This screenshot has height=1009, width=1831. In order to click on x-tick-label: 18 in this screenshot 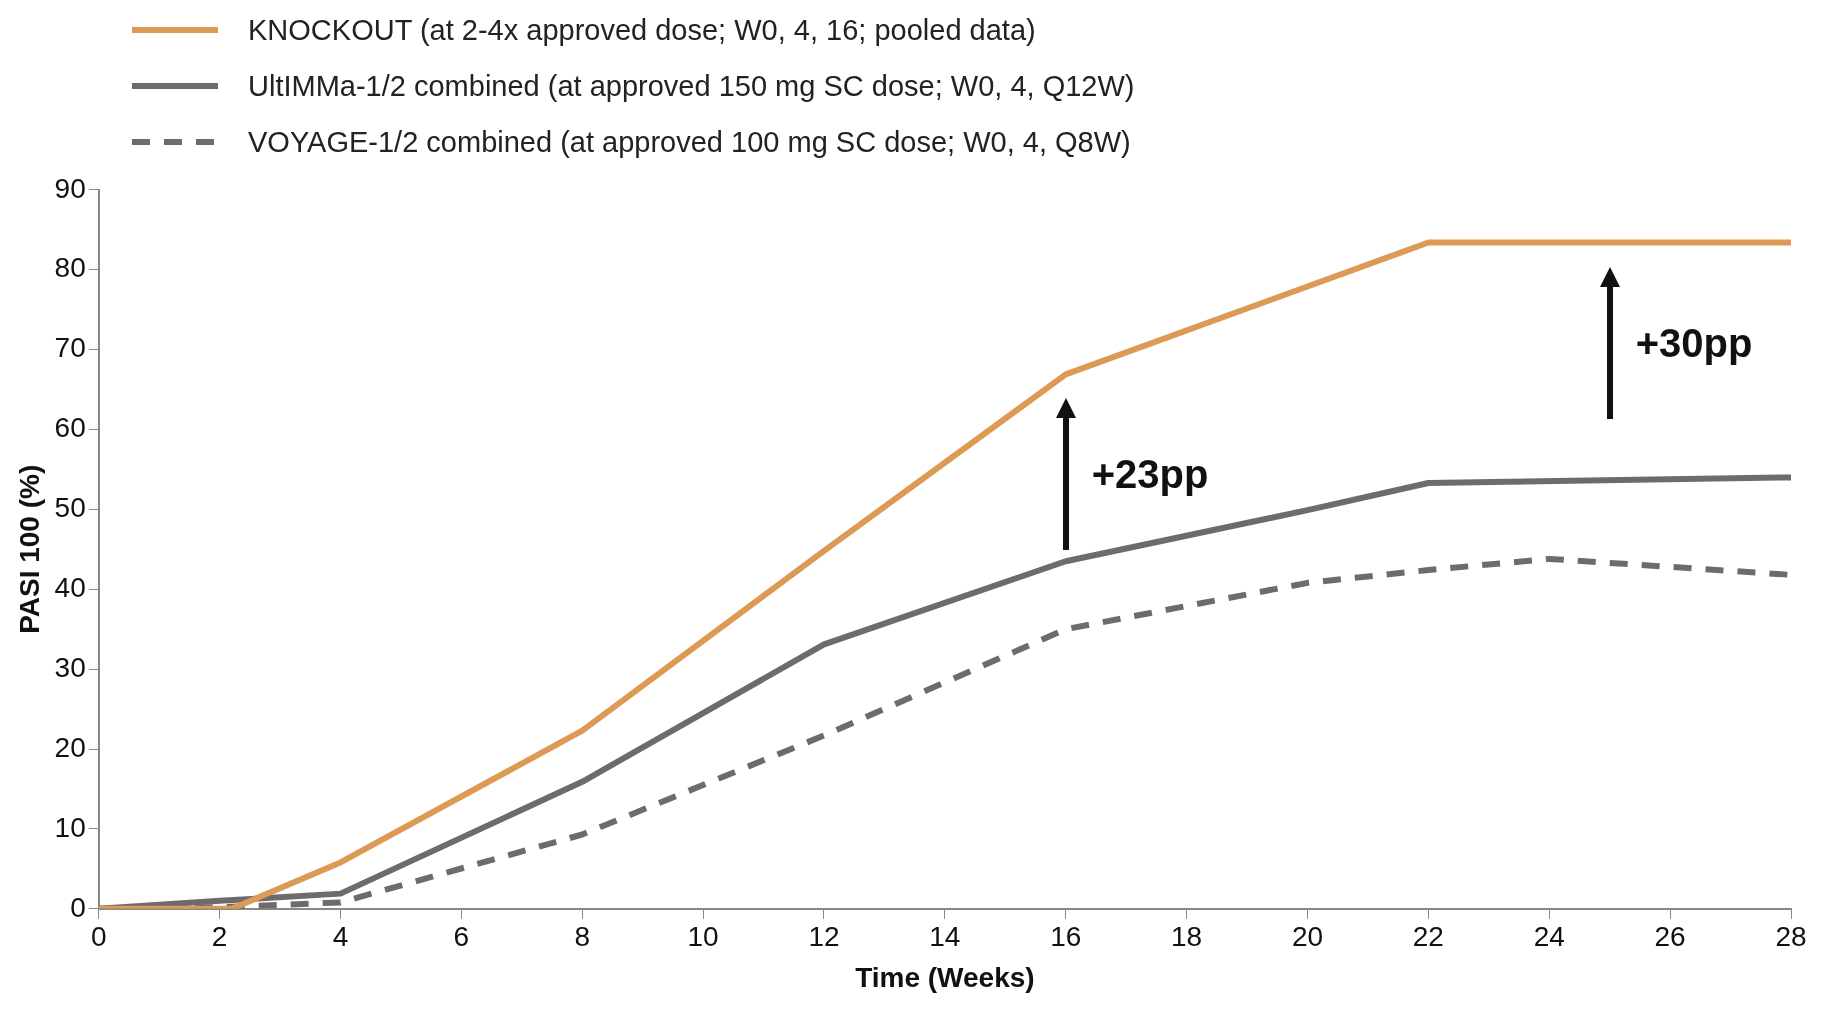, I will do `click(1187, 937)`.